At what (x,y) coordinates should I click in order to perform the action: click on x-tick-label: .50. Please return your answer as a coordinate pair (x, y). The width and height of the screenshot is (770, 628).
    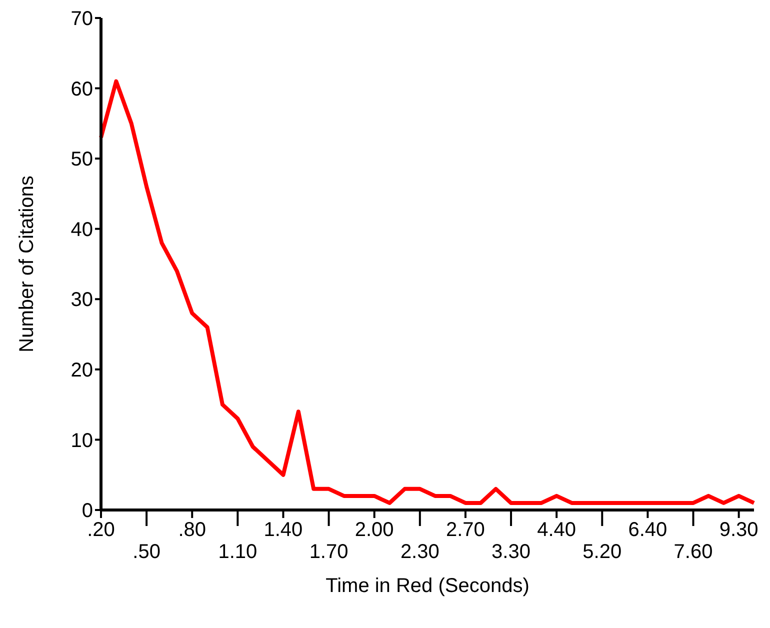
    Looking at the image, I should click on (146, 552).